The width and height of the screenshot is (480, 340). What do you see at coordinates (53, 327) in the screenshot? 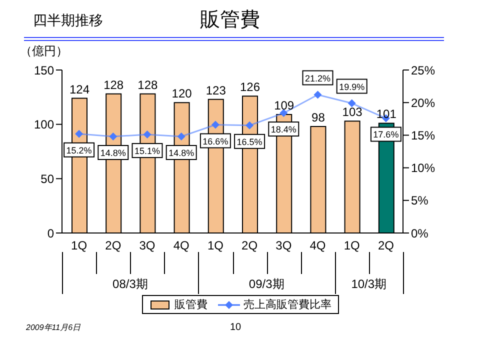
I see `text: 2009年11月6日` at bounding box center [53, 327].